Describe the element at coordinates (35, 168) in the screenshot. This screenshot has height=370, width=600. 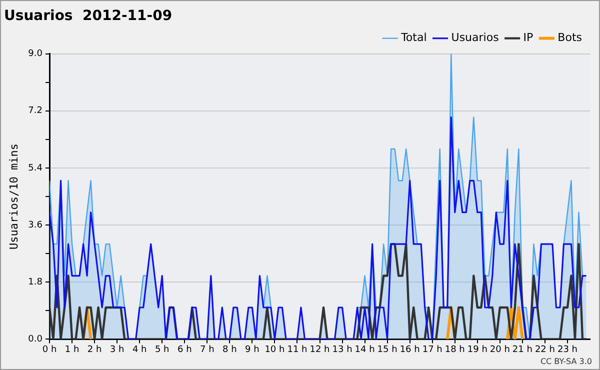
I see `y-tick-label: 5.4` at that location.